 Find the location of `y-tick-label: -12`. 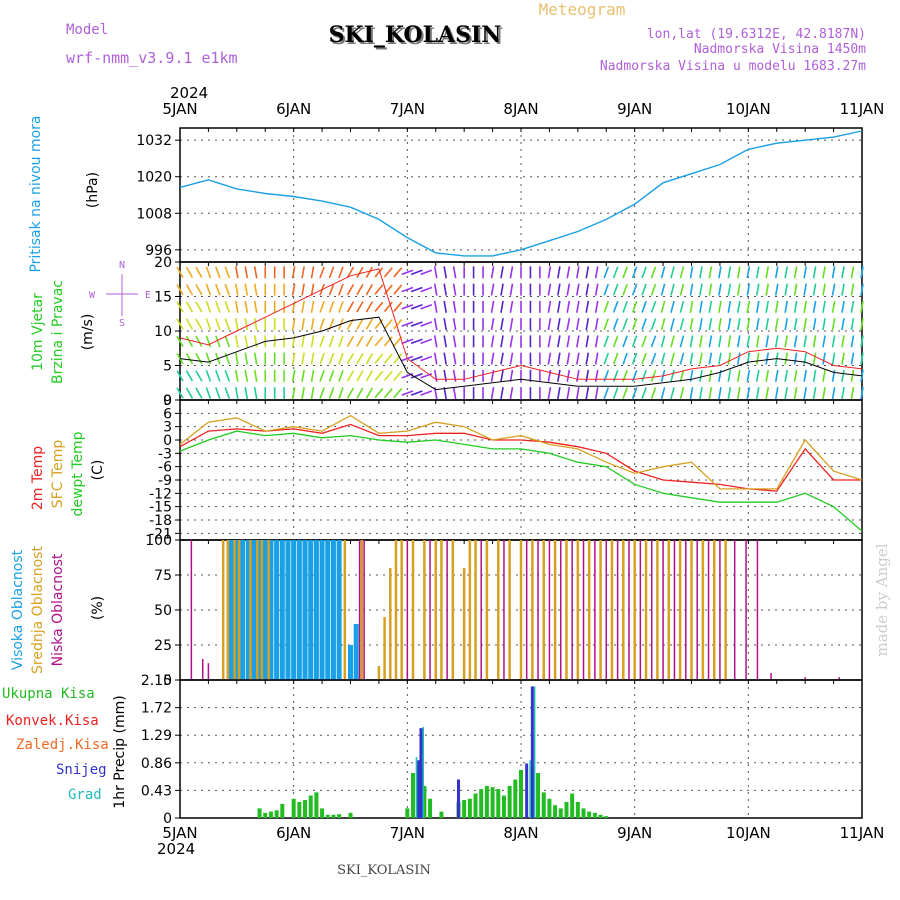

y-tick-label: -12 is located at coordinates (160, 494).